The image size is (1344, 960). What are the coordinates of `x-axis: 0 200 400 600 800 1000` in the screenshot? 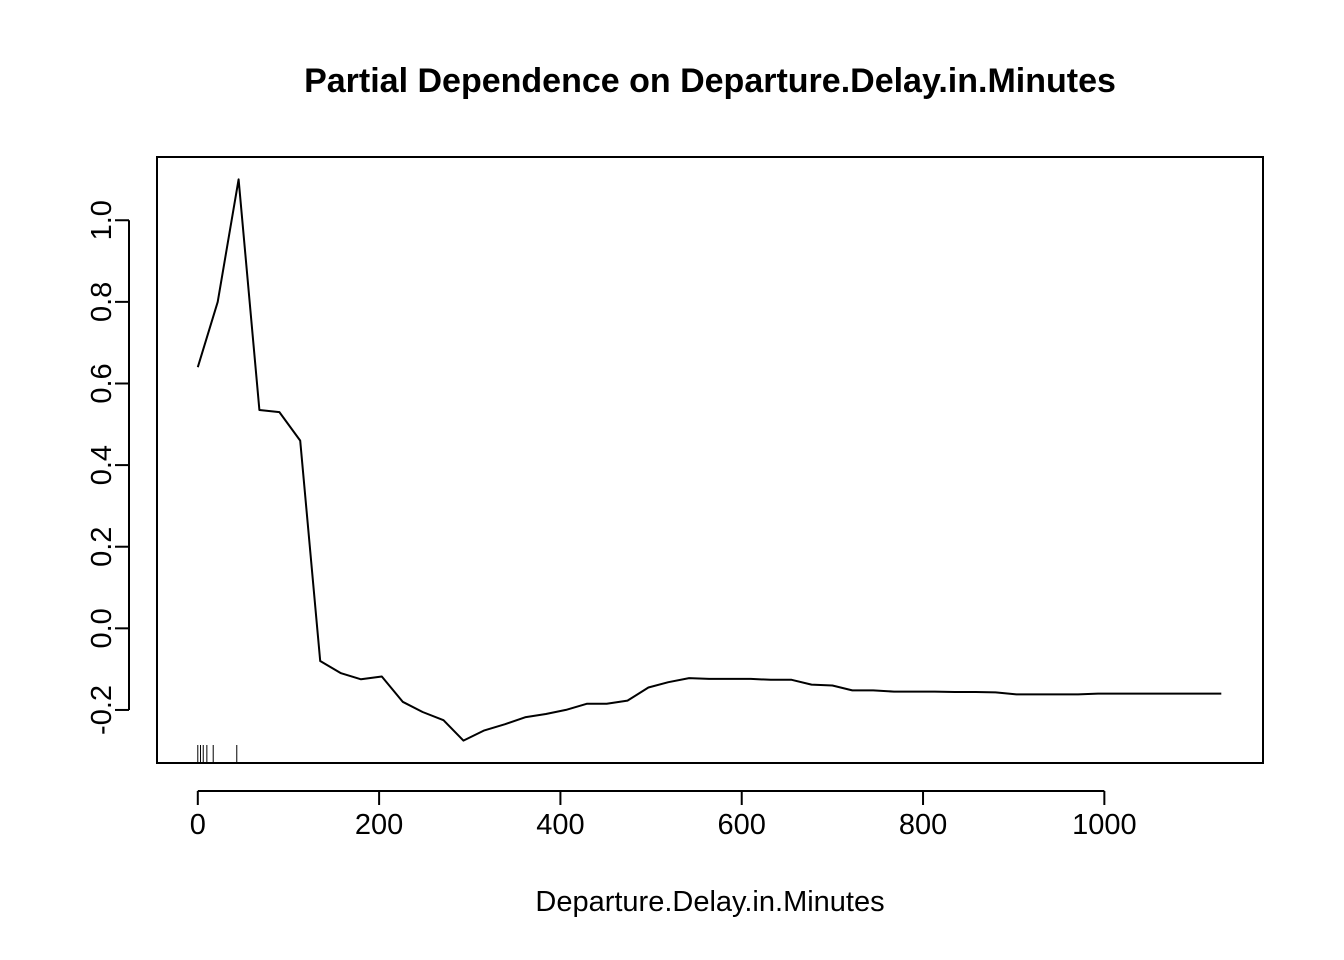 It's located at (663, 815).